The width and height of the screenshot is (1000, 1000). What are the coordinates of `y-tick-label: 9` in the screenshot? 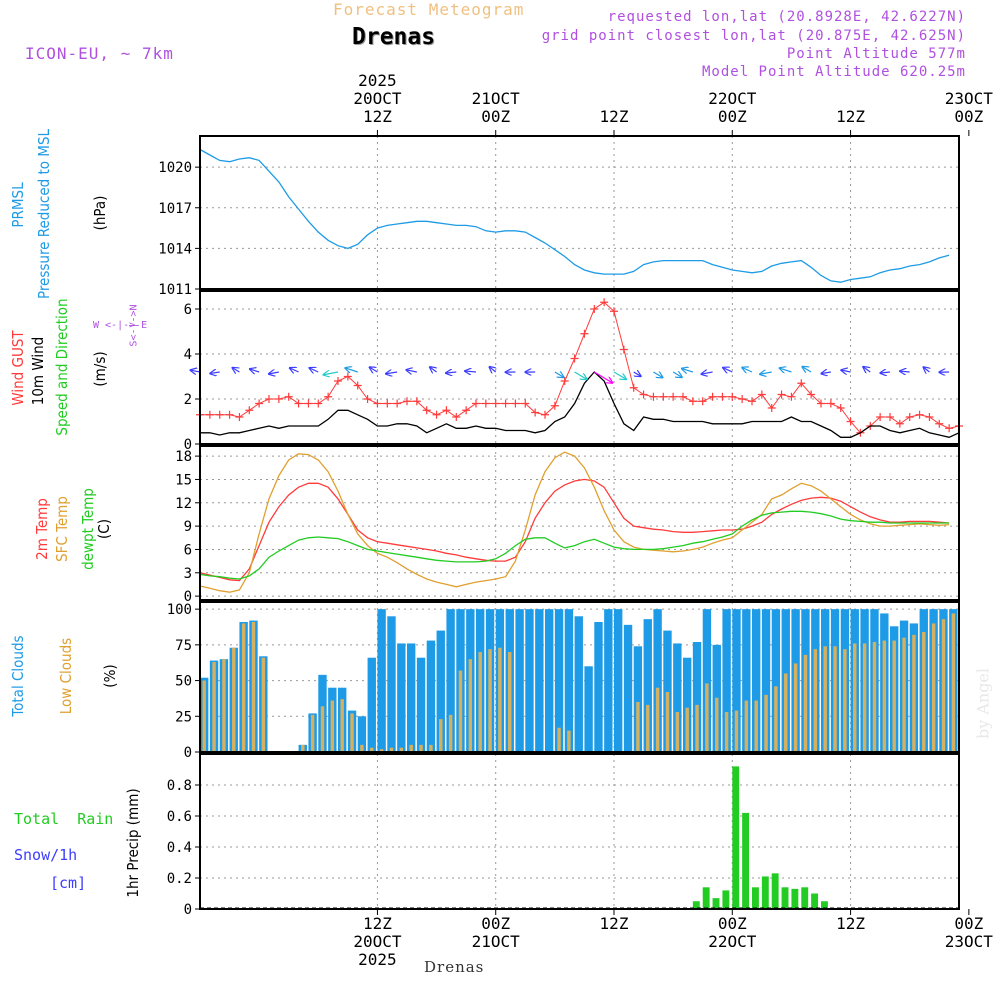 It's located at (188, 527).